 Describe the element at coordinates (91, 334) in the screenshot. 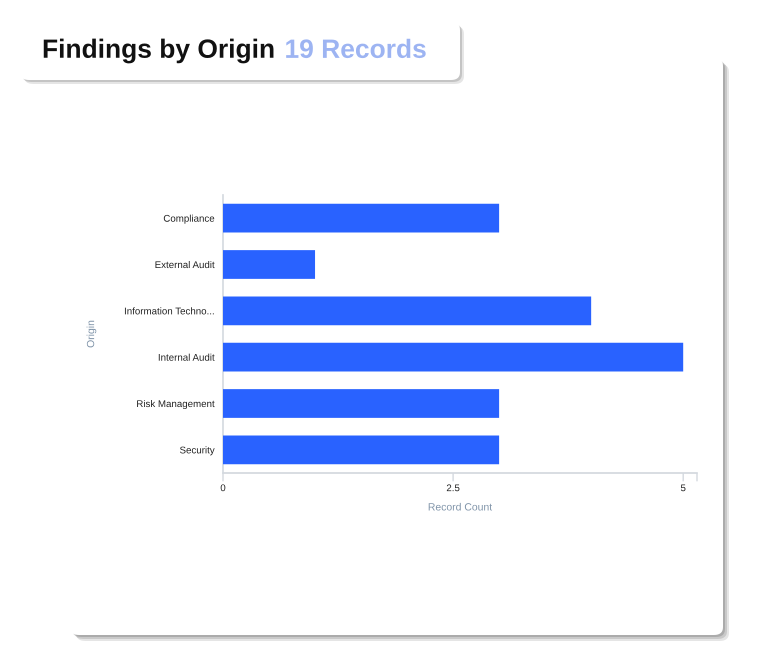

I see `y-axis-title: Origin` at that location.